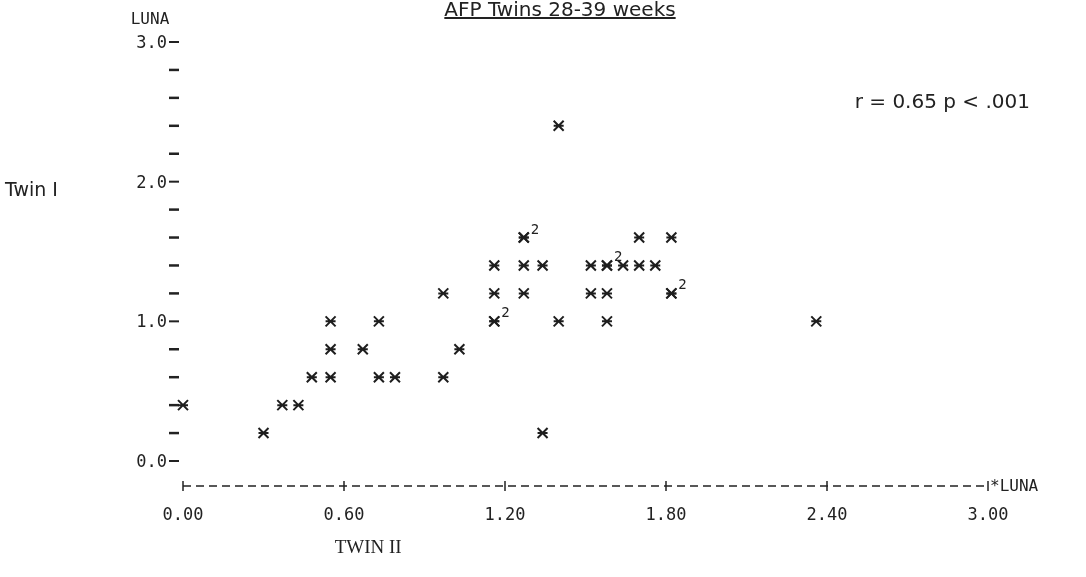 This screenshot has height=577, width=1086. What do you see at coordinates (988, 514) in the screenshot?
I see `x-tick-label: 3.00` at bounding box center [988, 514].